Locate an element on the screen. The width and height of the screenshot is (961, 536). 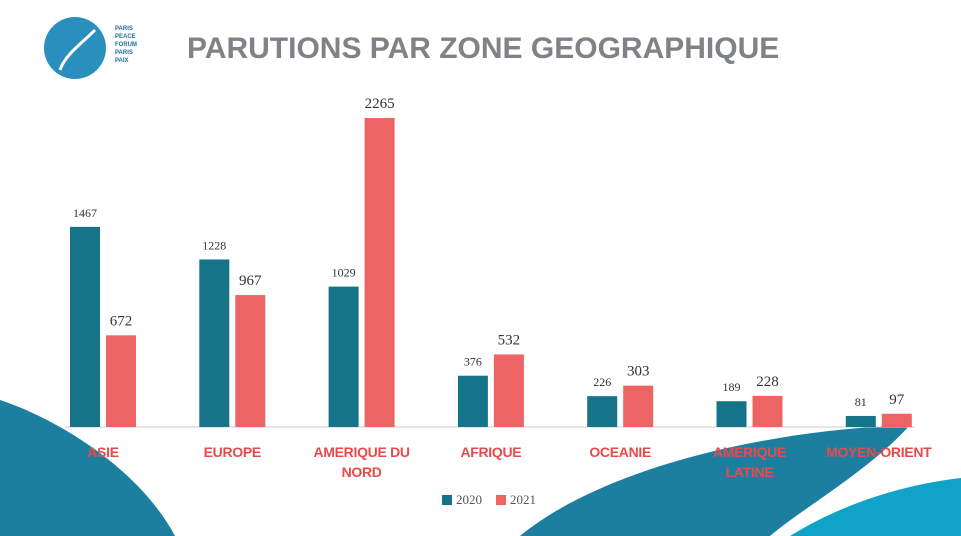
logo-text: PAIX is located at coordinates (122, 61).